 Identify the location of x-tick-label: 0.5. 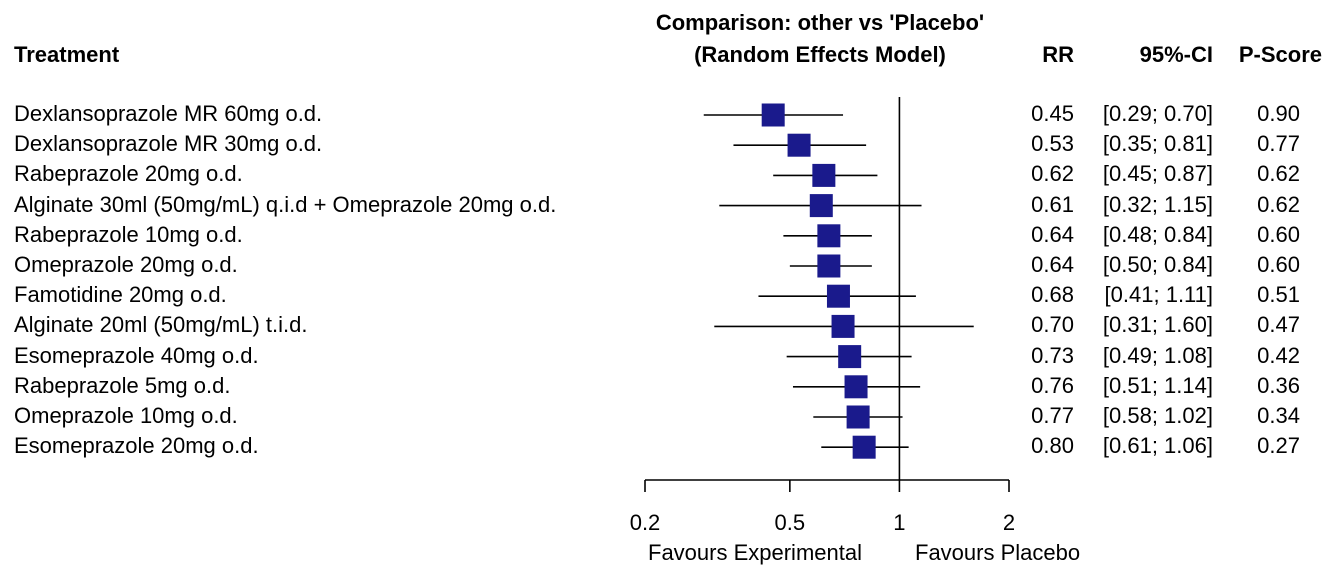
(790, 522).